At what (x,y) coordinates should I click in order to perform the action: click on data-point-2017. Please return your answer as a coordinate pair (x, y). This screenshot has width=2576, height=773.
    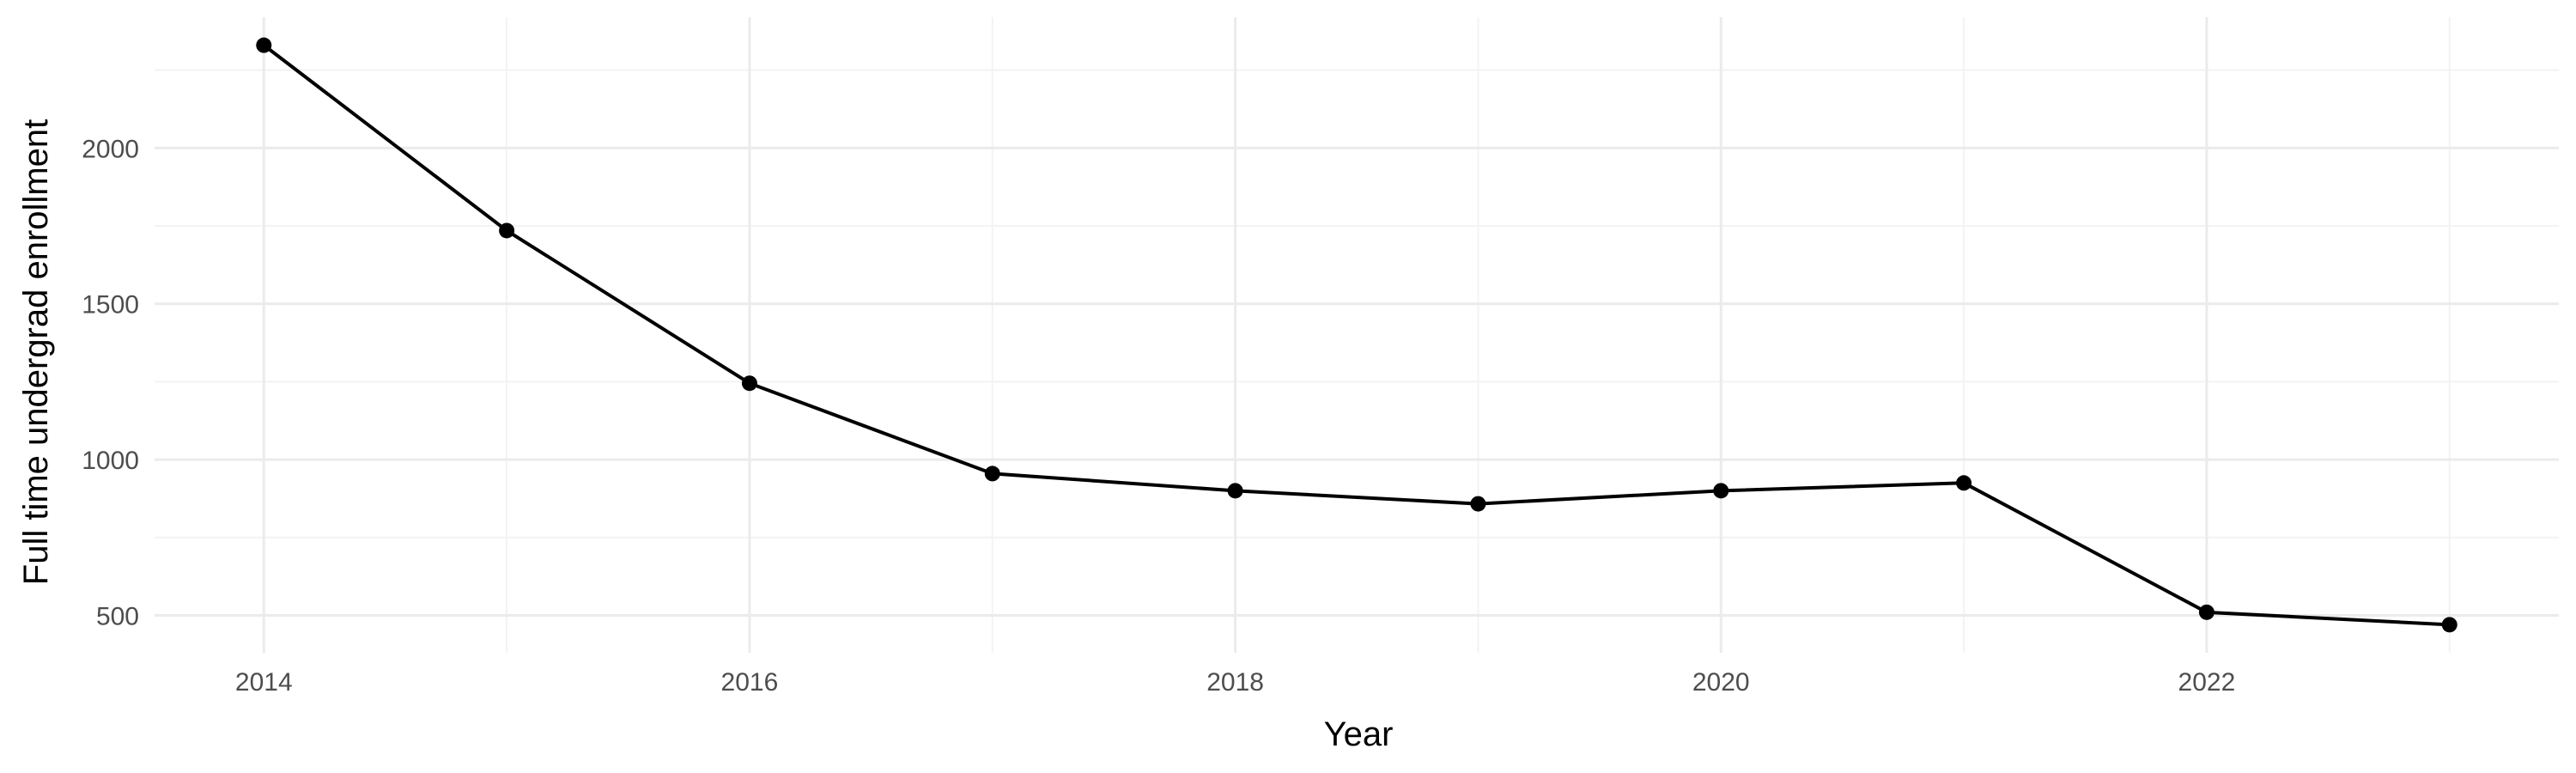
    Looking at the image, I should click on (992, 474).